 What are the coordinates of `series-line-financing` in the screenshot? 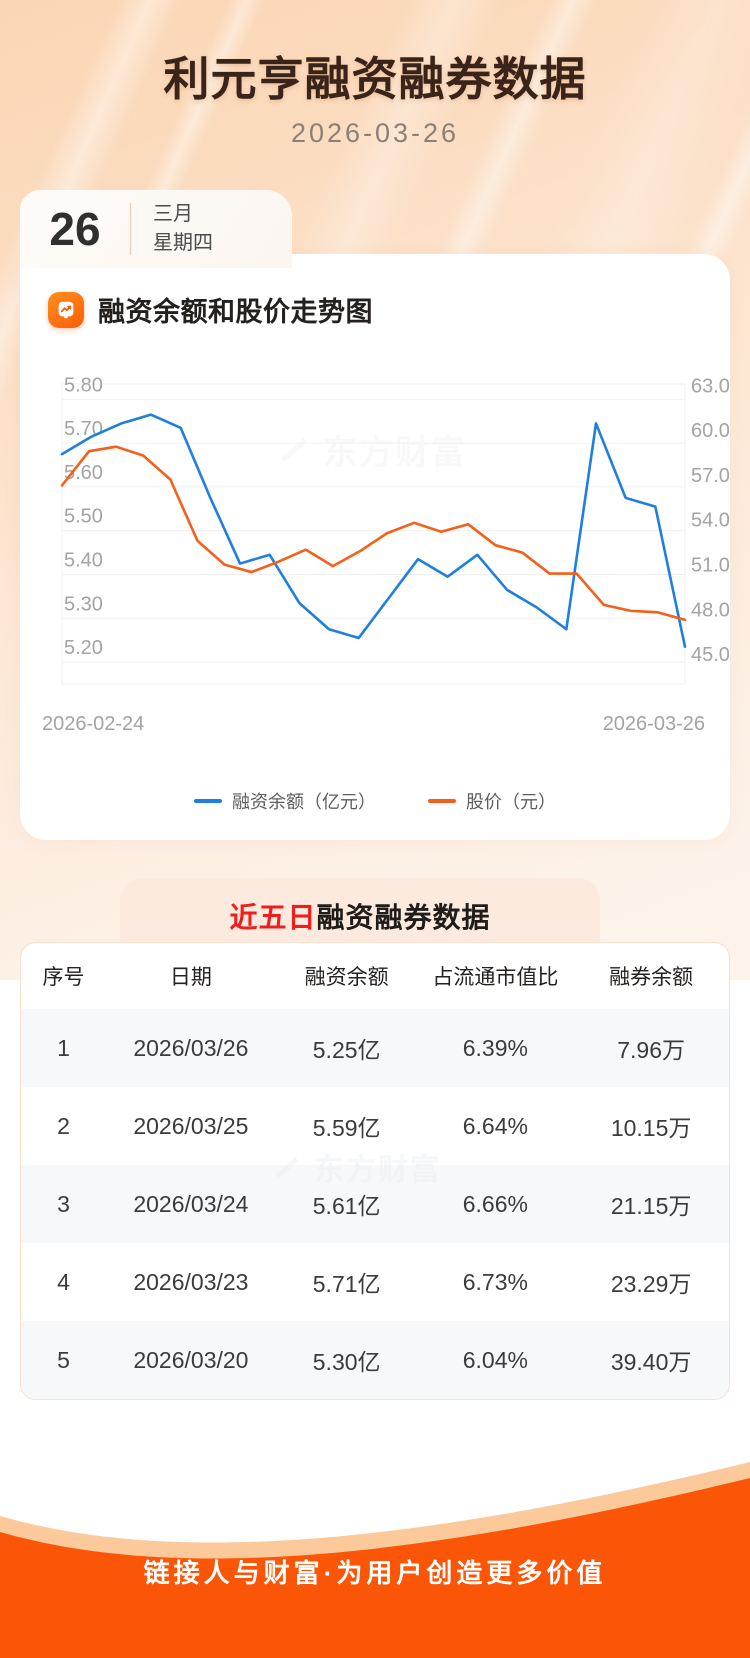 It's located at (373, 531).